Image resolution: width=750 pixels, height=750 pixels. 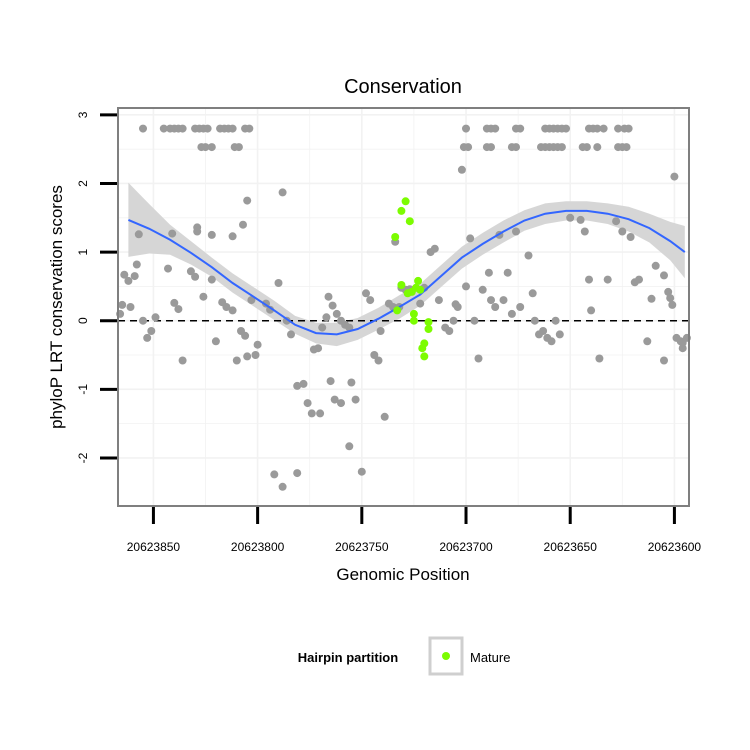 What do you see at coordinates (258, 547) in the screenshot?
I see `x-tick-label: 20623800` at bounding box center [258, 547].